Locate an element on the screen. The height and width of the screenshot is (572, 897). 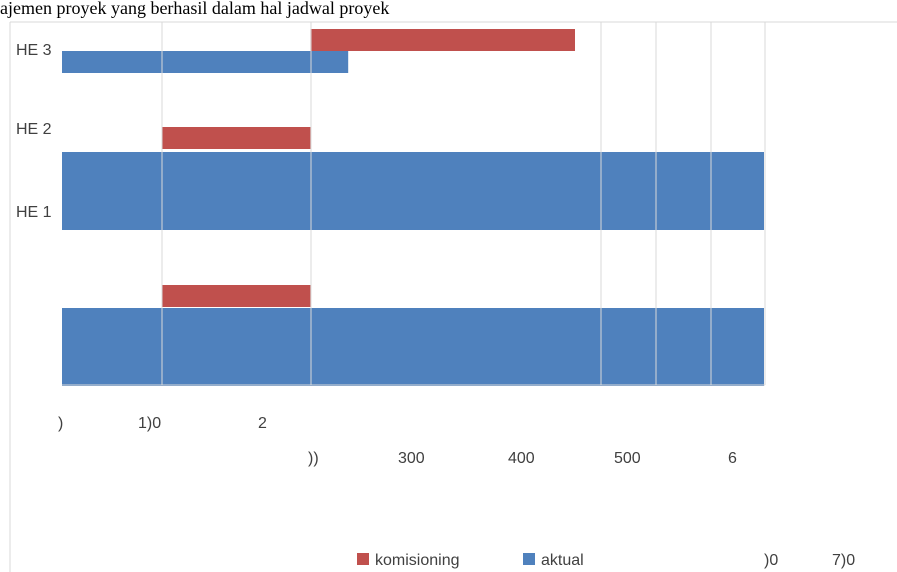
x-tick-label-600: 6 is located at coordinates (732, 458).